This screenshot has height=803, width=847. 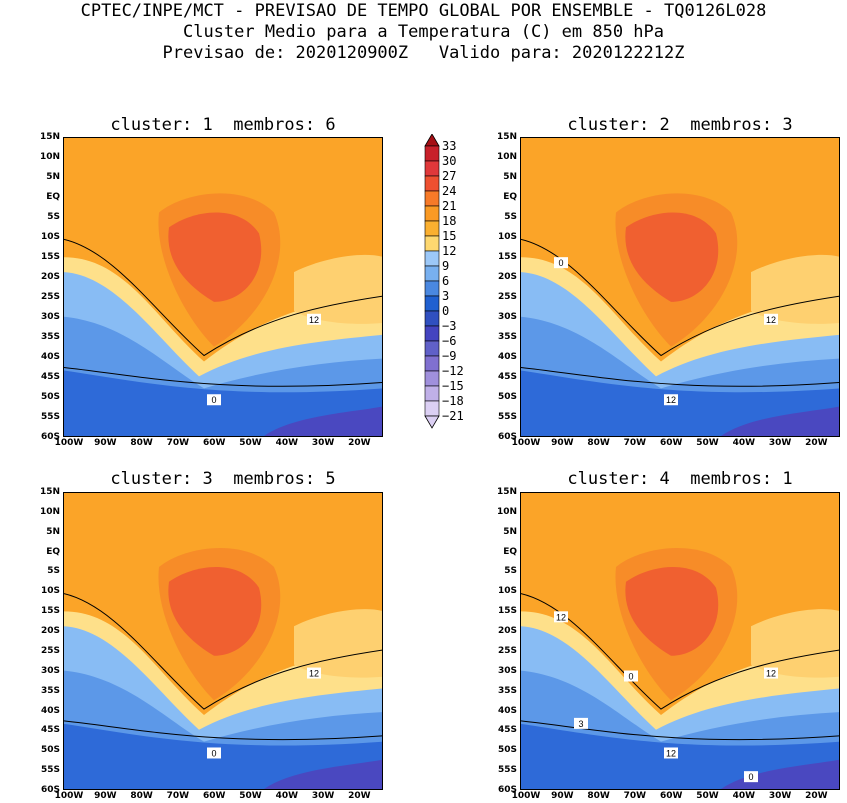 I want to click on lon-tick: 80W, so click(x=141, y=443).